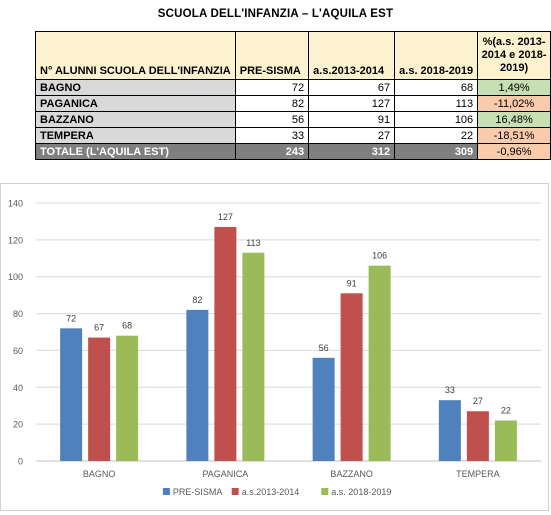  I want to click on y-tick-label: 0, so click(20, 462).